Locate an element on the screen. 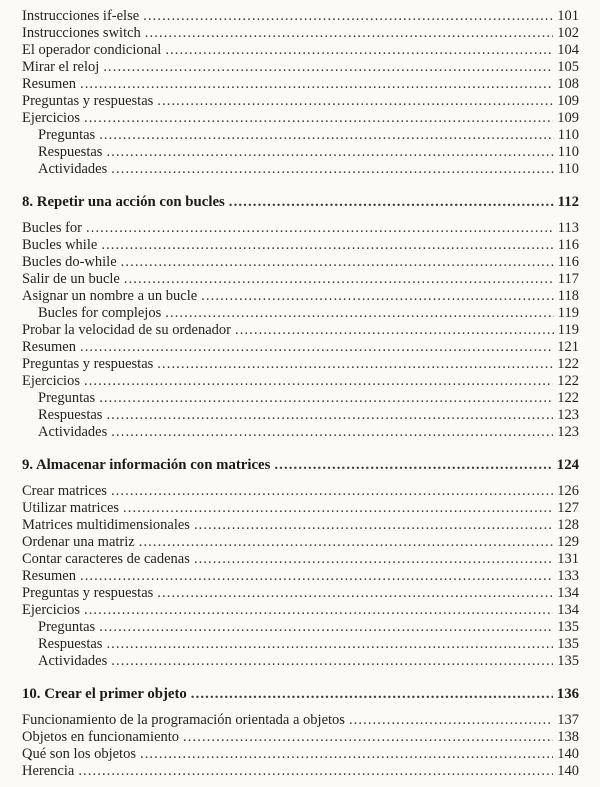  toc-entry-page: 119 is located at coordinates (568, 313).